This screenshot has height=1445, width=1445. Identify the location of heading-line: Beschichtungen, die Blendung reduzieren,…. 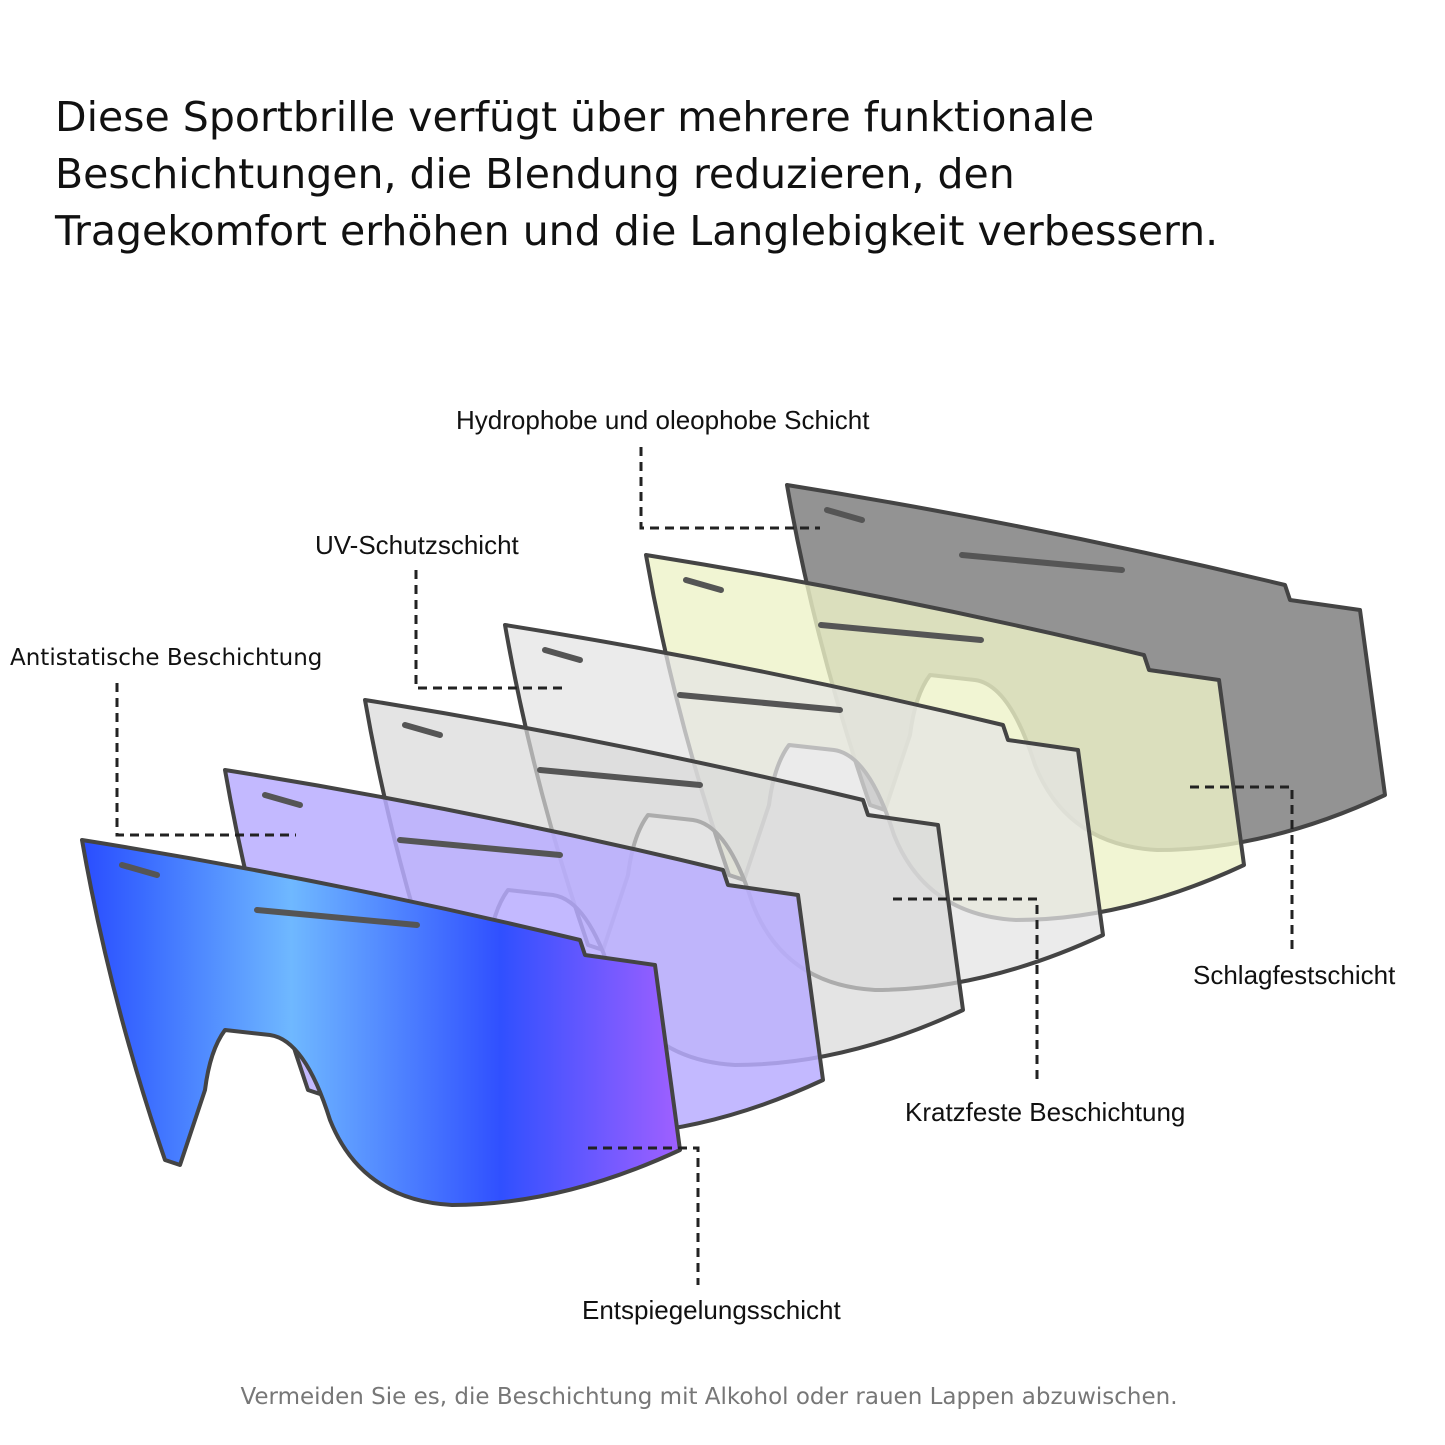
(535, 174).